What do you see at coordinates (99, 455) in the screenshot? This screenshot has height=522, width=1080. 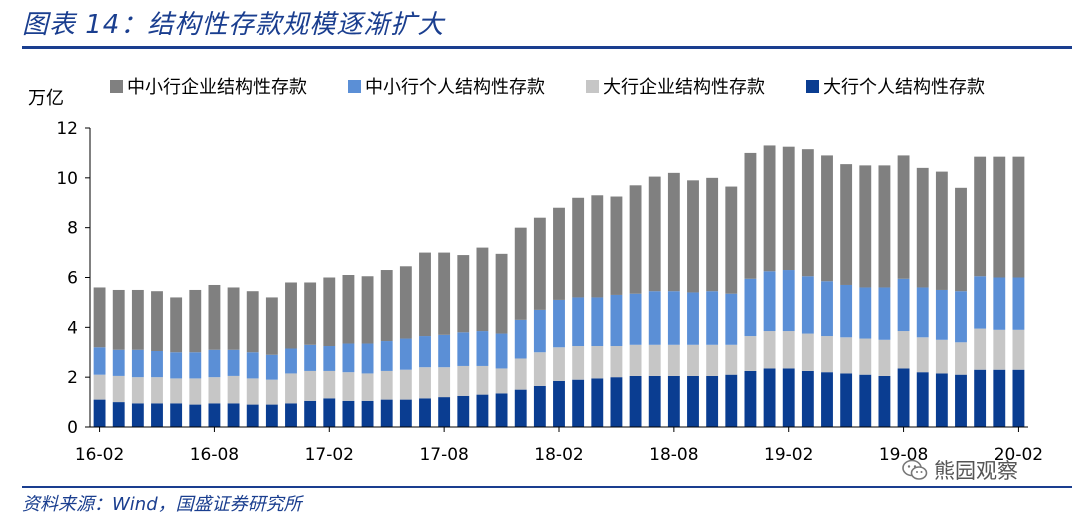 I see `x-tick-label: 16-02` at bounding box center [99, 455].